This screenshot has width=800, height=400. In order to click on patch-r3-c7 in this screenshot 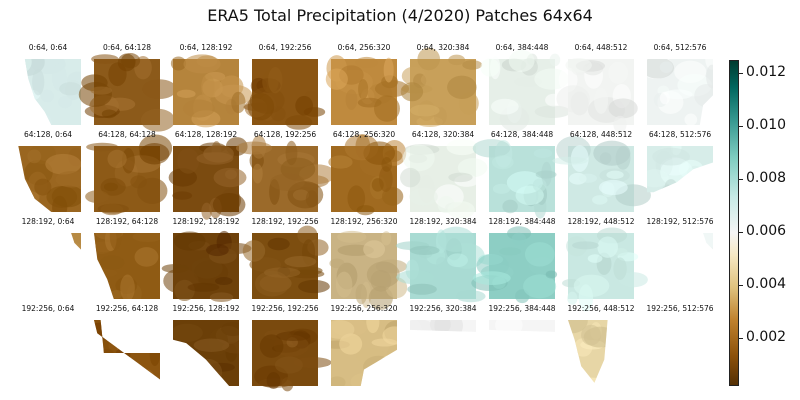, I will do `click(600, 351)`.